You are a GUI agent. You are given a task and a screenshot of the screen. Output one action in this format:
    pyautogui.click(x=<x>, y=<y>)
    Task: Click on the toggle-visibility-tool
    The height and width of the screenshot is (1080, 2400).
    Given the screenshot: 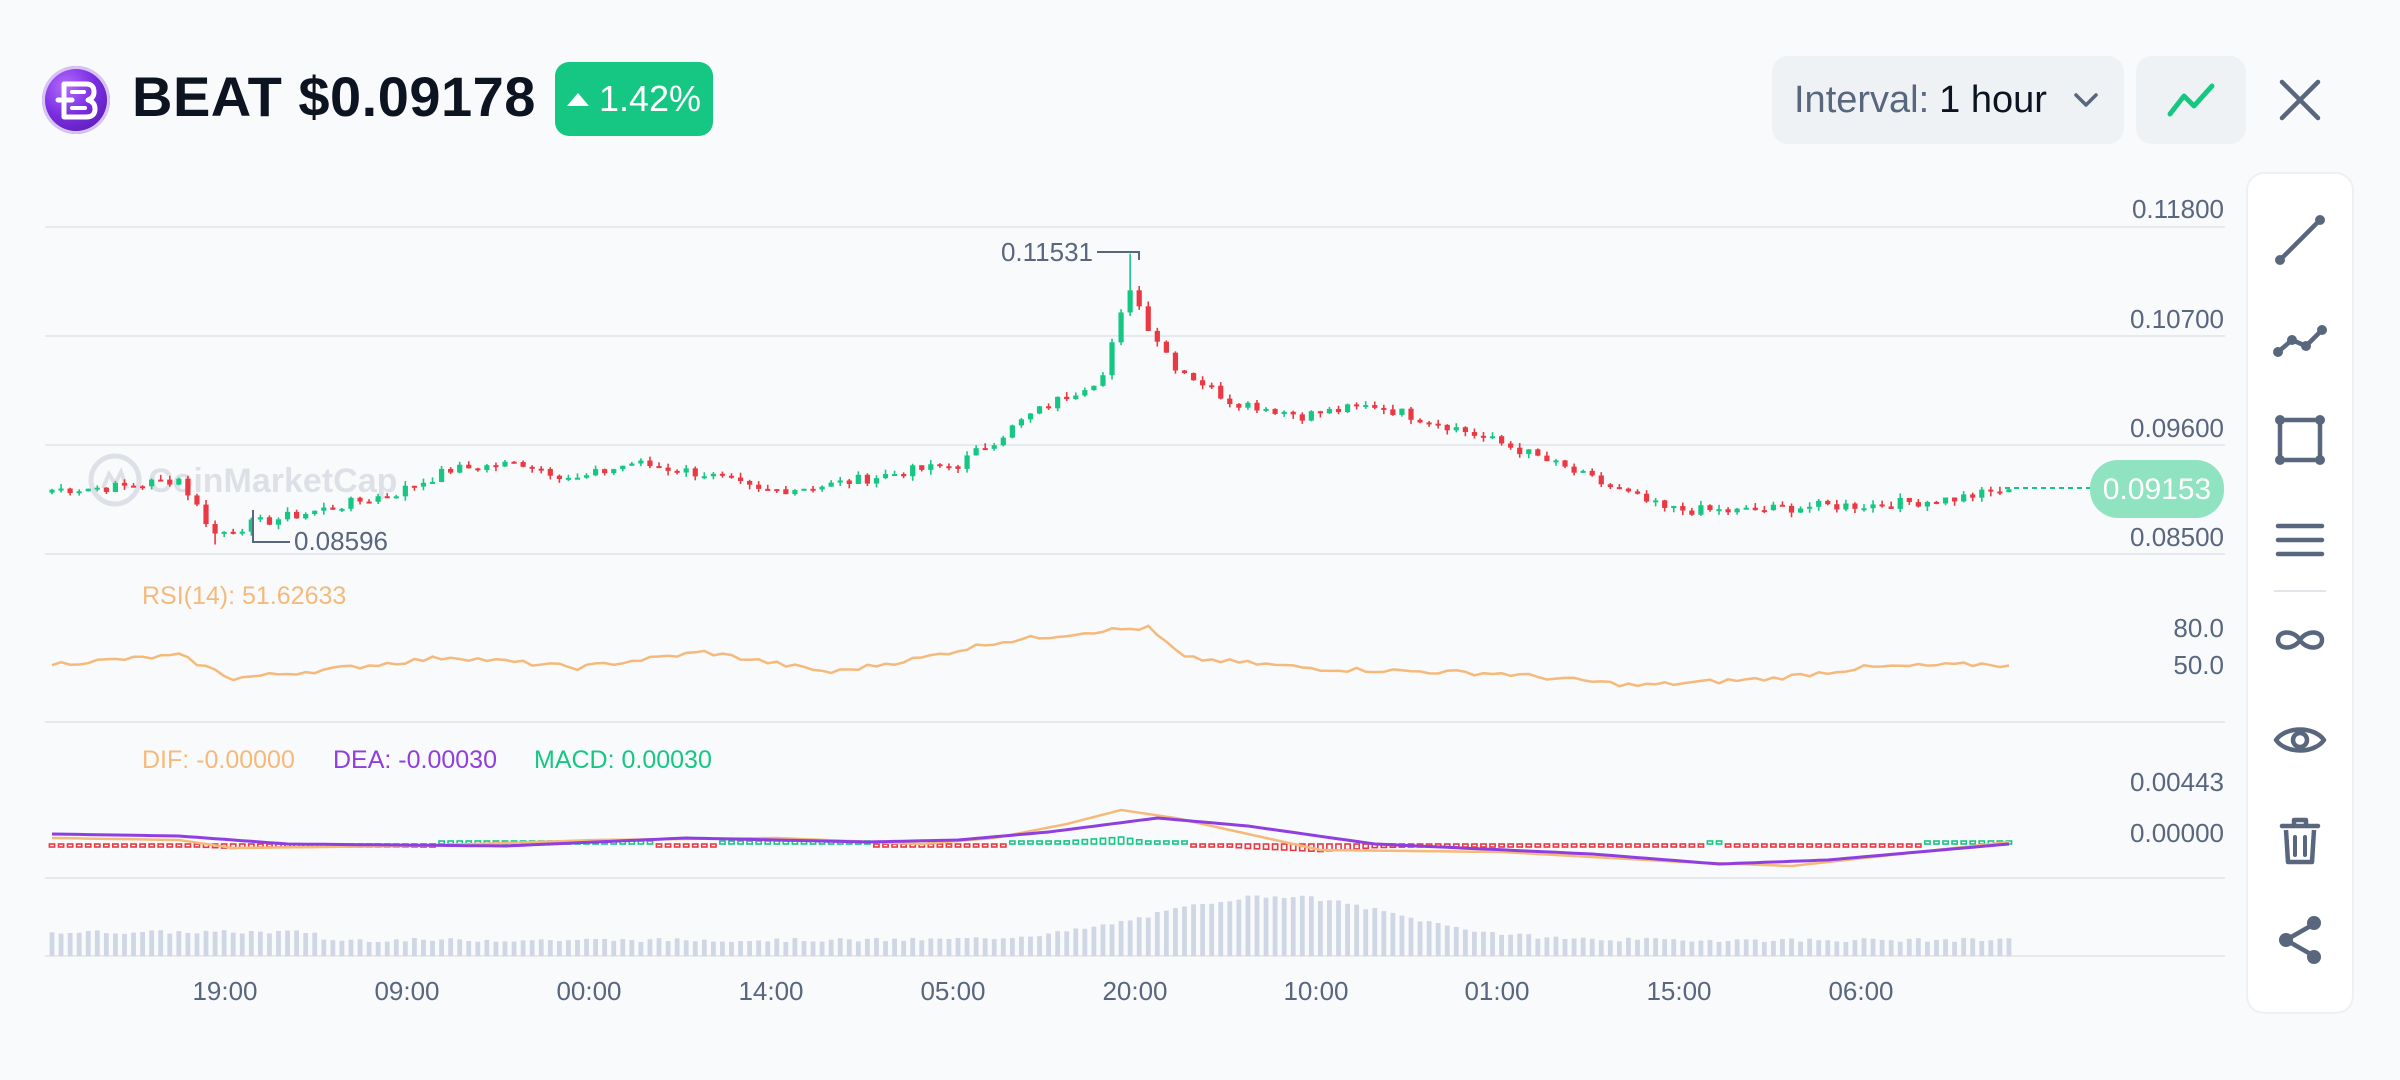 What is the action you would take?
    pyautogui.click(x=2300, y=740)
    